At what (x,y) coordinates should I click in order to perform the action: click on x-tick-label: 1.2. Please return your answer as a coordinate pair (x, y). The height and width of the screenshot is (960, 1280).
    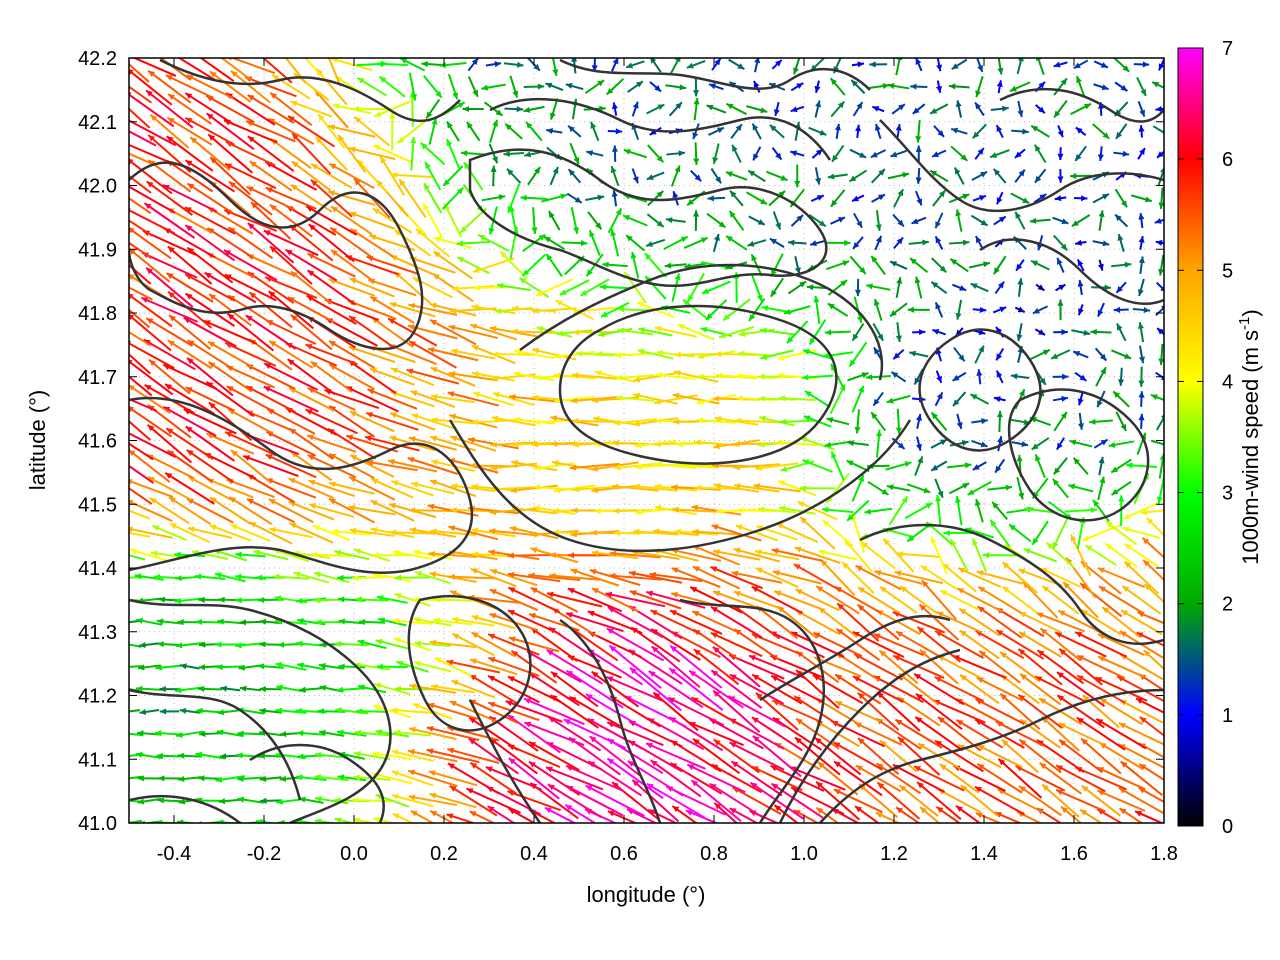
    Looking at the image, I should click on (894, 854).